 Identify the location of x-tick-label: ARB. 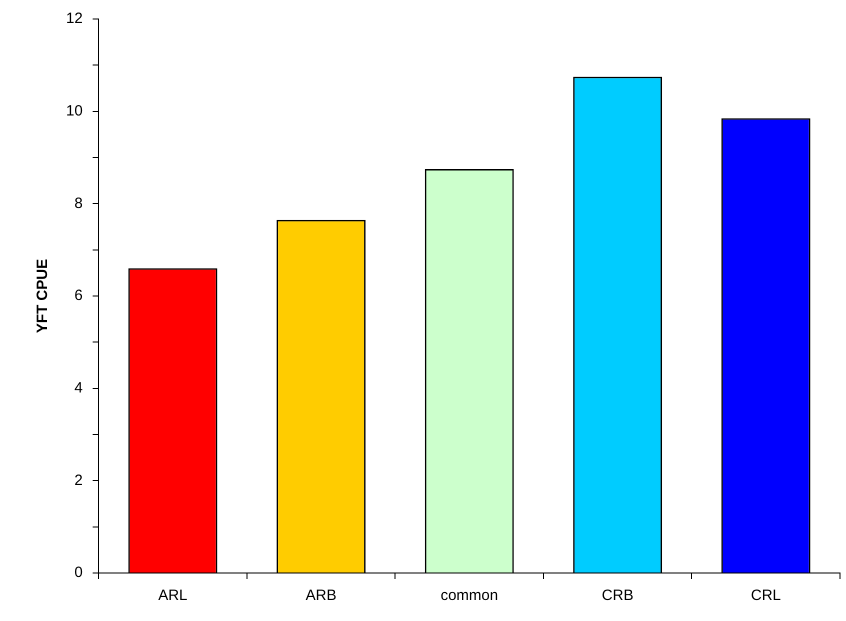
(321, 595).